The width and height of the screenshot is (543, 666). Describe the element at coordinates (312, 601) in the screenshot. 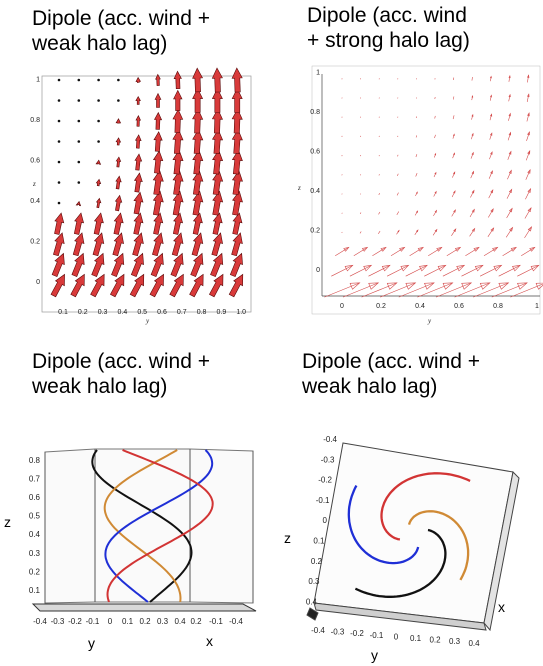

I see `panel-4-ztick: 0.4` at that location.